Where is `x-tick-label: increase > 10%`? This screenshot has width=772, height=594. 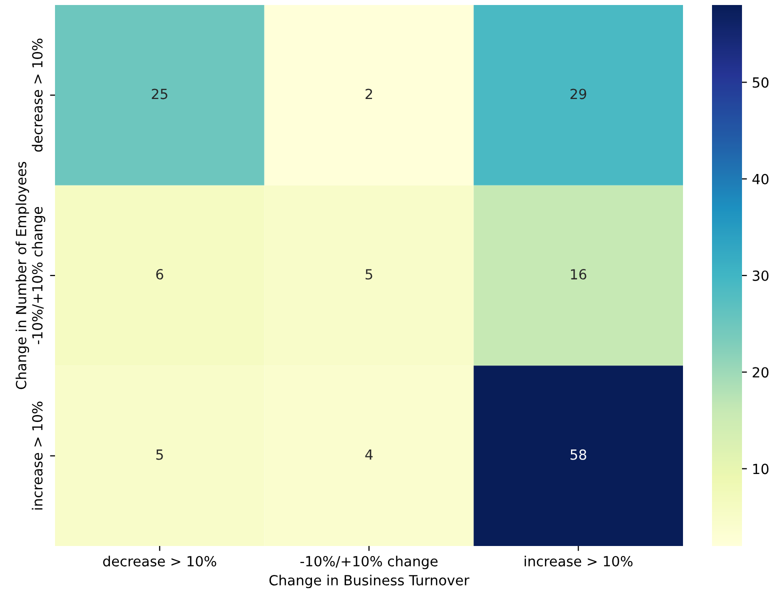 x-tick-label: increase > 10% is located at coordinates (578, 561).